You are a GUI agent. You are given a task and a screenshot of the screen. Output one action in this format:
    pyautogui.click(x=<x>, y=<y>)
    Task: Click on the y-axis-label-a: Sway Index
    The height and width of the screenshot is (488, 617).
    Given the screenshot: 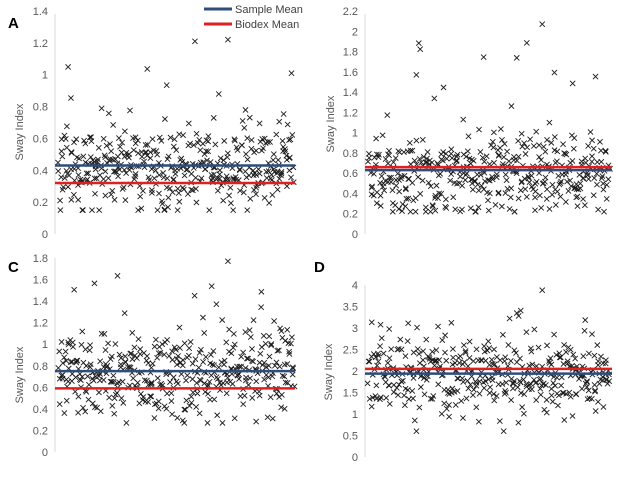 What is the action you would take?
    pyautogui.click(x=20, y=131)
    